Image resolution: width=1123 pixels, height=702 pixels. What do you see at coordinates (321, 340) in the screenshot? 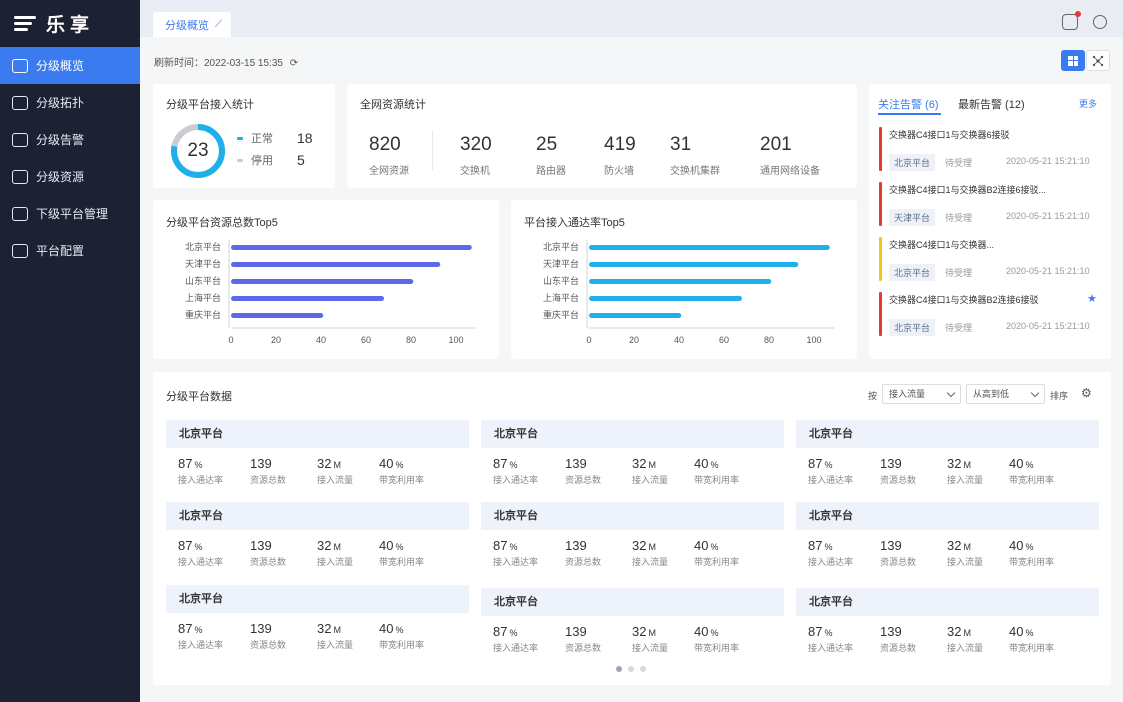
I see `x-tick-label: 40` at bounding box center [321, 340].